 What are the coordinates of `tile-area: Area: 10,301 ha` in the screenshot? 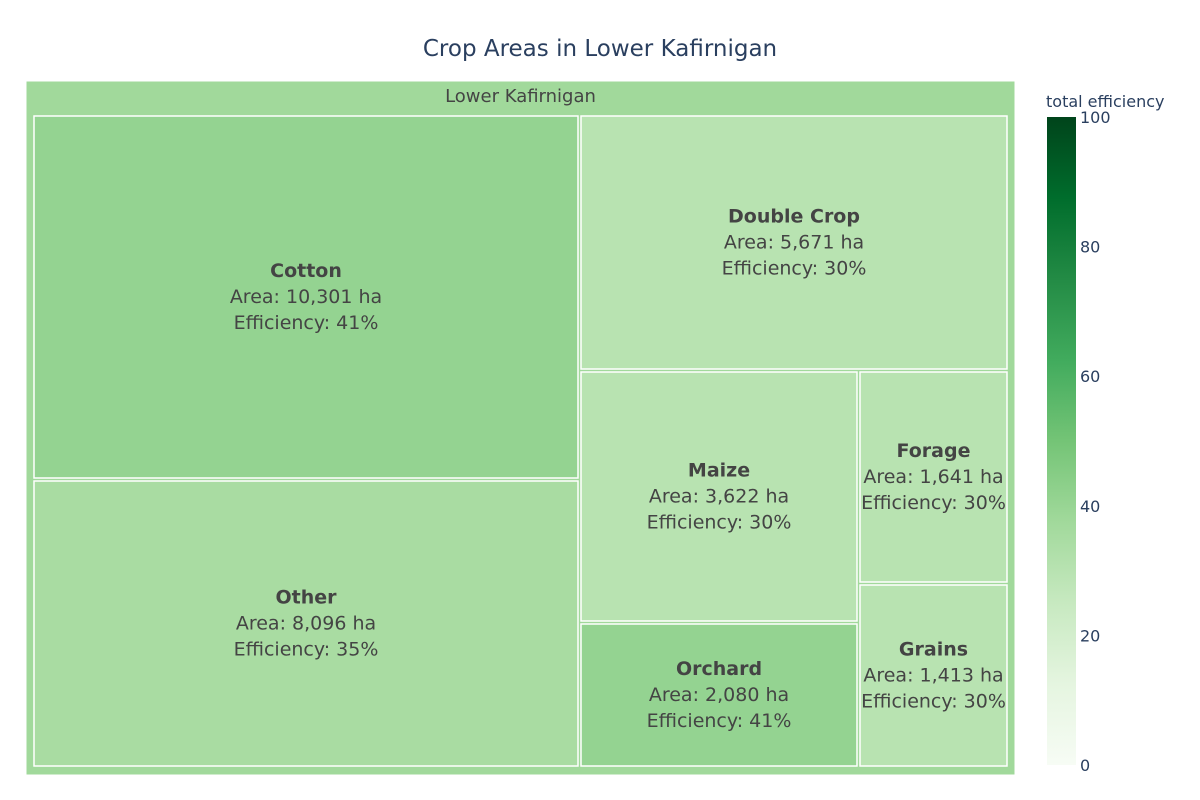 It's located at (306, 297).